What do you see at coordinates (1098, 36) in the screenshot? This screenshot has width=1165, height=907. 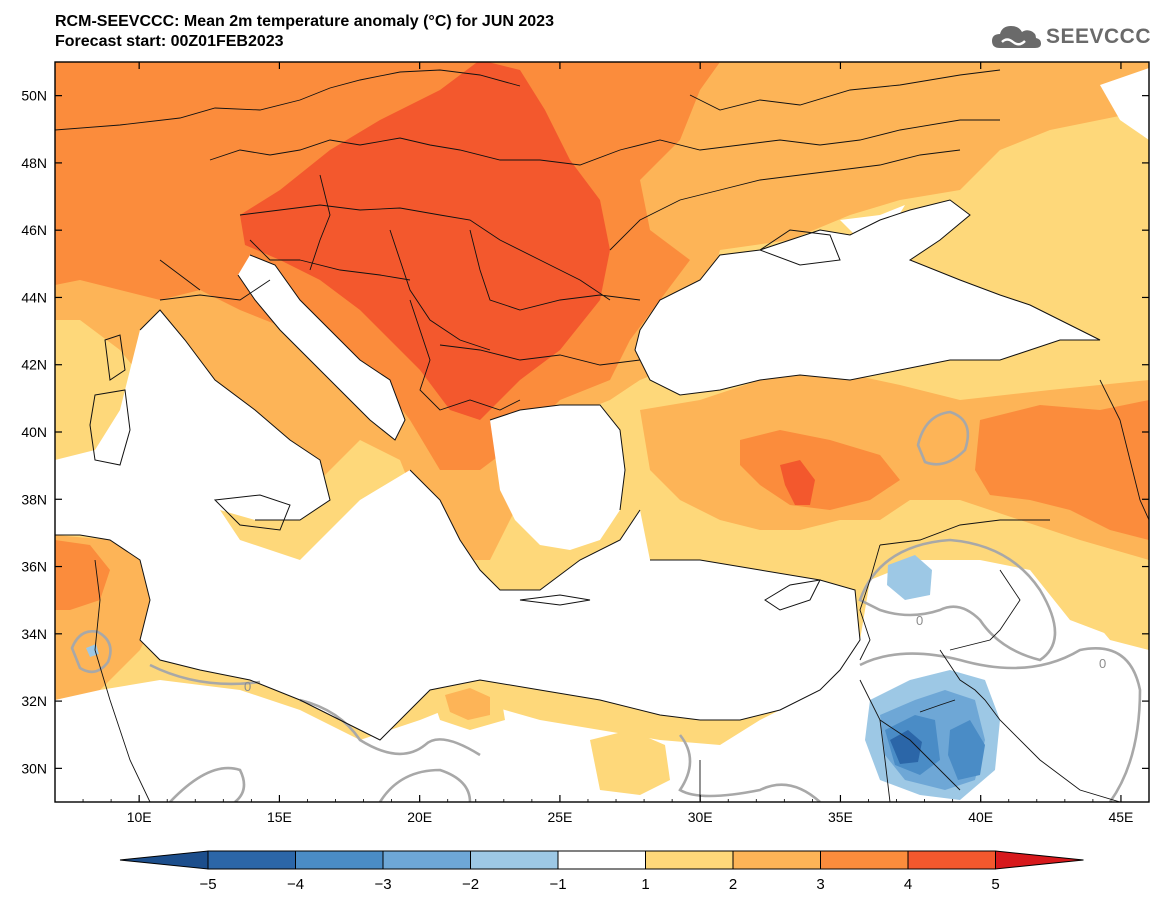 I see `logo-text: SEEVCCC` at bounding box center [1098, 36].